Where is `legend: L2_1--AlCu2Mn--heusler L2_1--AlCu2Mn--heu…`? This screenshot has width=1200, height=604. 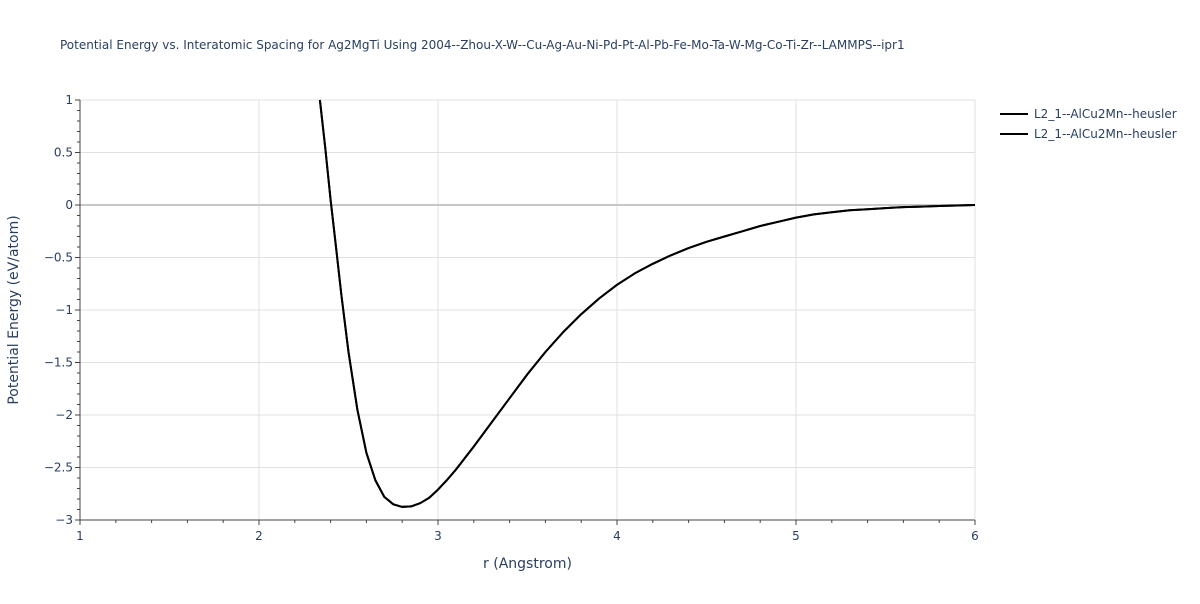
legend: L2_1--AlCu2Mn--heusler L2_1--AlCu2Mn--heu… is located at coordinates (1088, 124).